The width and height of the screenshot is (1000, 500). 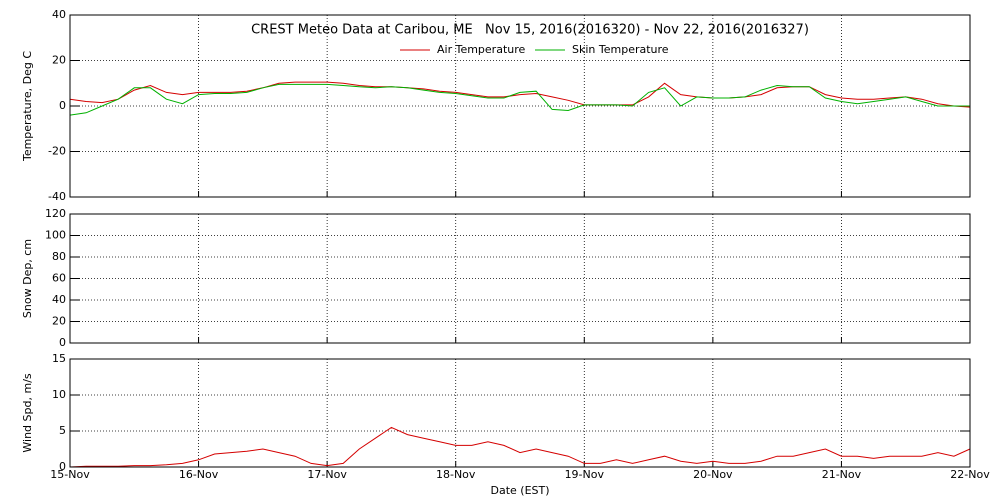 I want to click on y-tick-label: 120, so click(x=55, y=213).